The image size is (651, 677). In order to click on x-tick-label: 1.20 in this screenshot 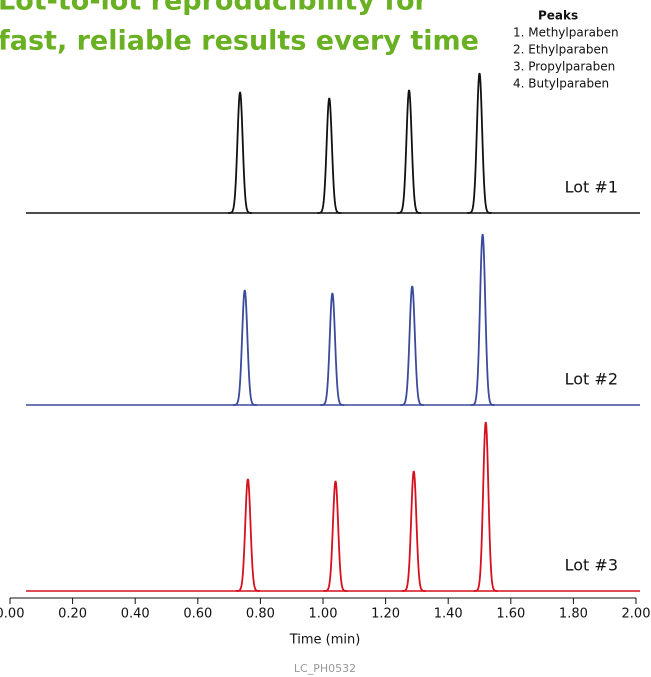, I will do `click(385, 614)`.